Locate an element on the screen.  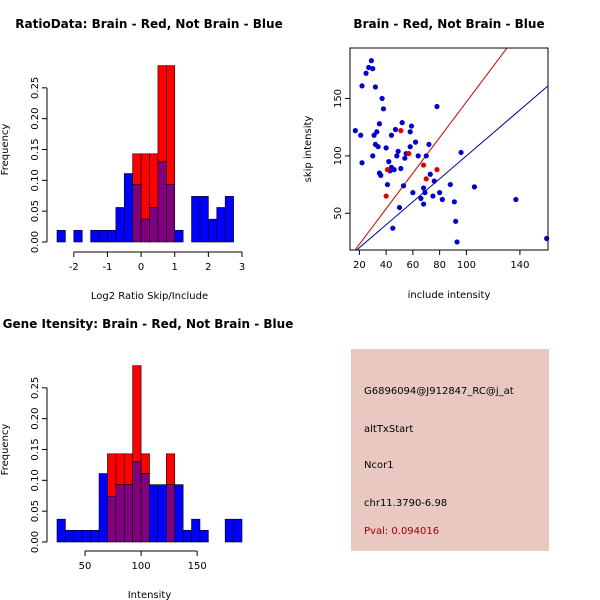
x-axis-label: include intensity is located at coordinates (449, 295).